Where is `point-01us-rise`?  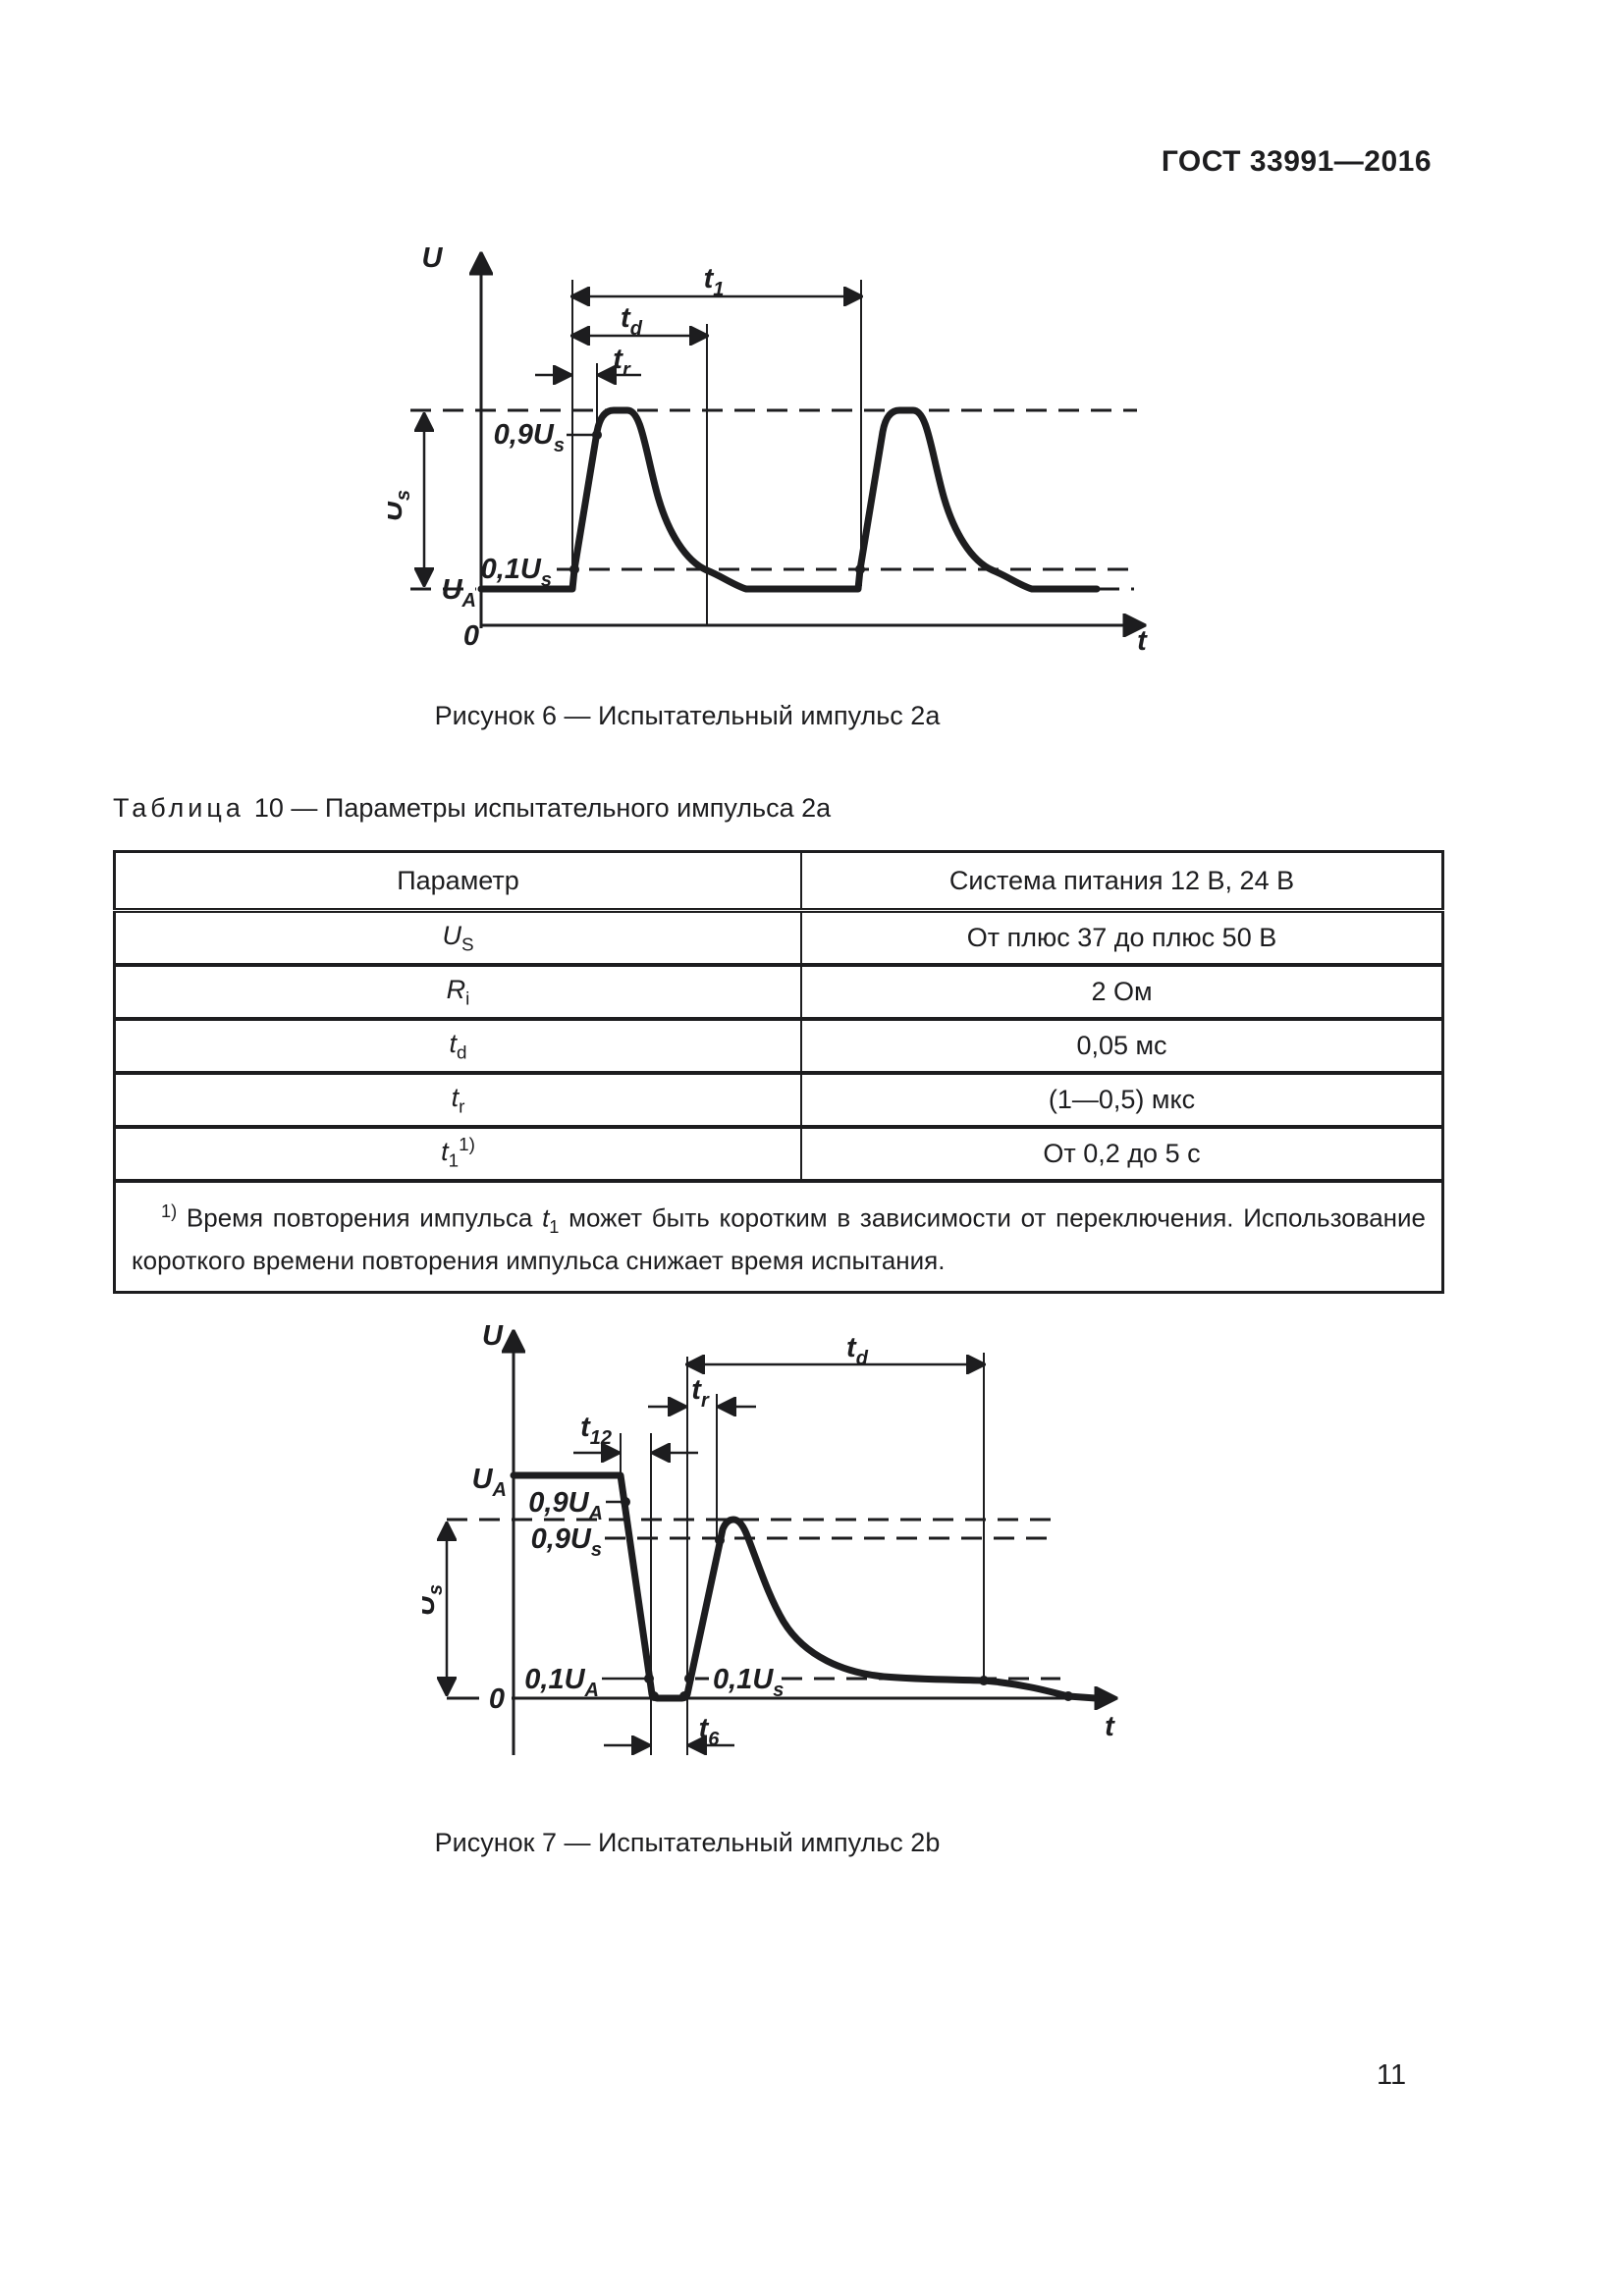
point-01us-rise is located at coordinates (689, 1678).